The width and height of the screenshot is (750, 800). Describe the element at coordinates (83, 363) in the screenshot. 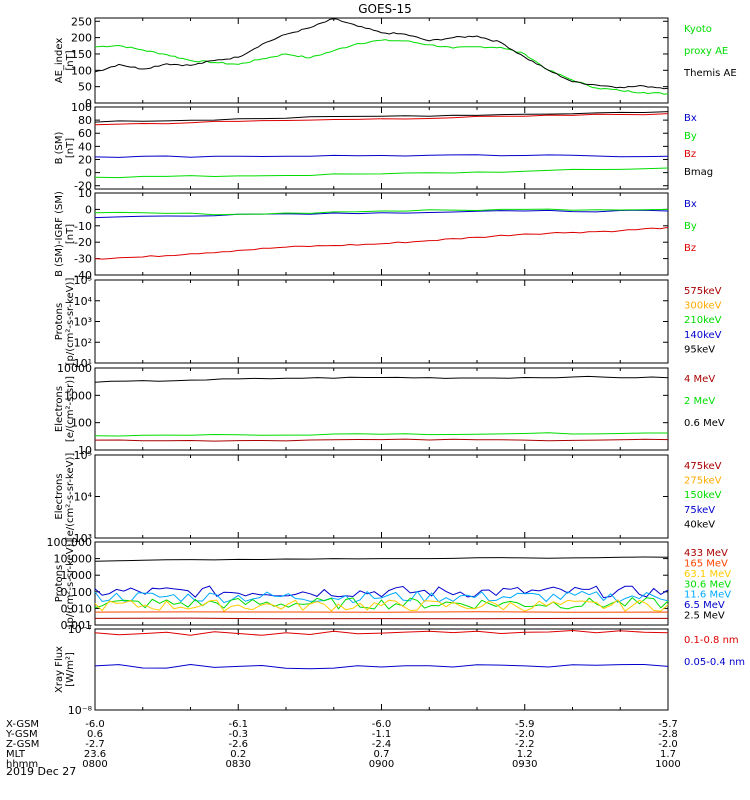

I see `y-tick-label: 10¹` at that location.